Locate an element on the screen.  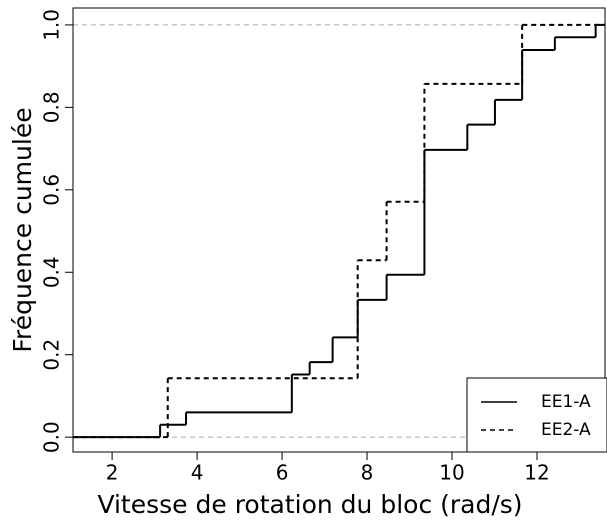
x-tick-label: 8 is located at coordinates (367, 473).